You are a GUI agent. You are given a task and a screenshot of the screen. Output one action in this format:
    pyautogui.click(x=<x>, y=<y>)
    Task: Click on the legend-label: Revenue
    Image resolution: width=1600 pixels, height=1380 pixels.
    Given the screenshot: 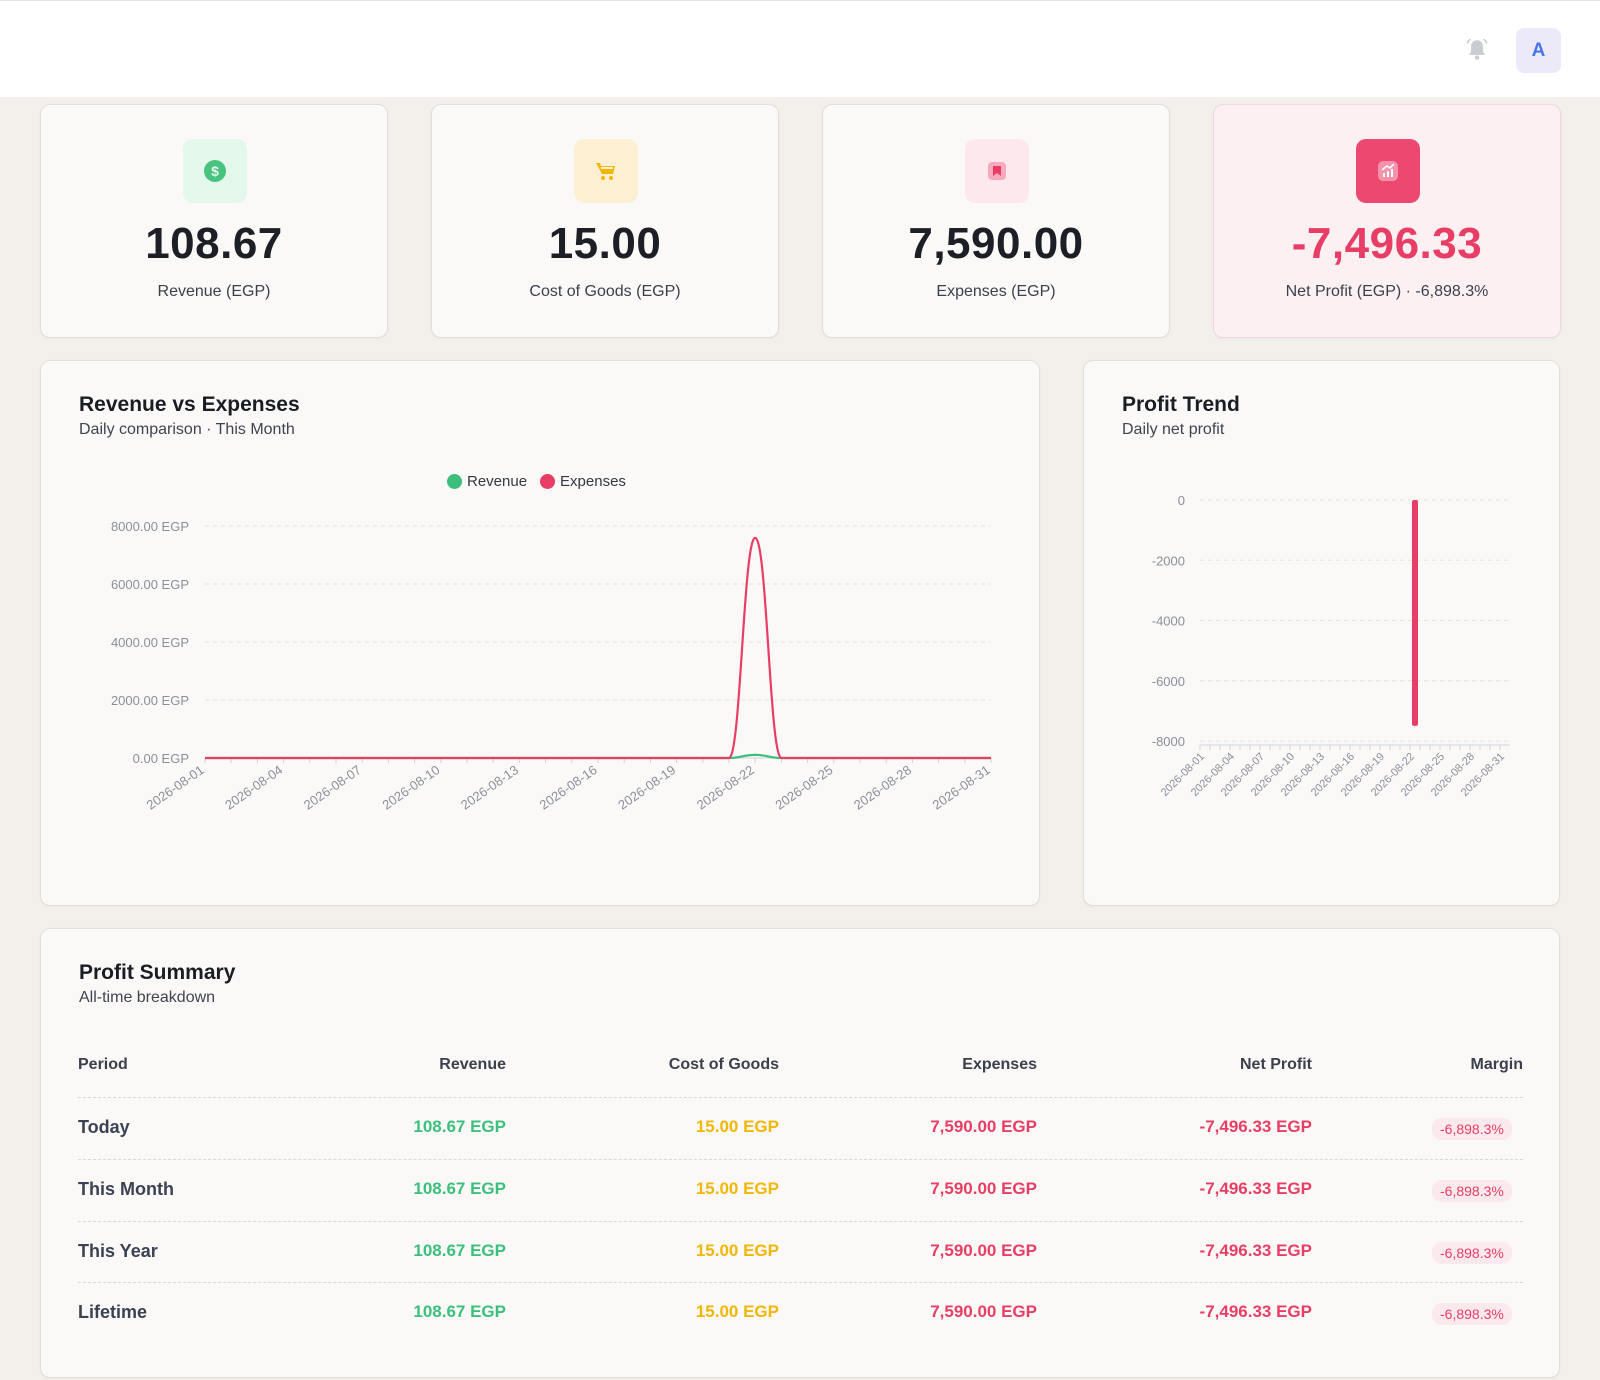 What is the action you would take?
    pyautogui.click(x=497, y=481)
    